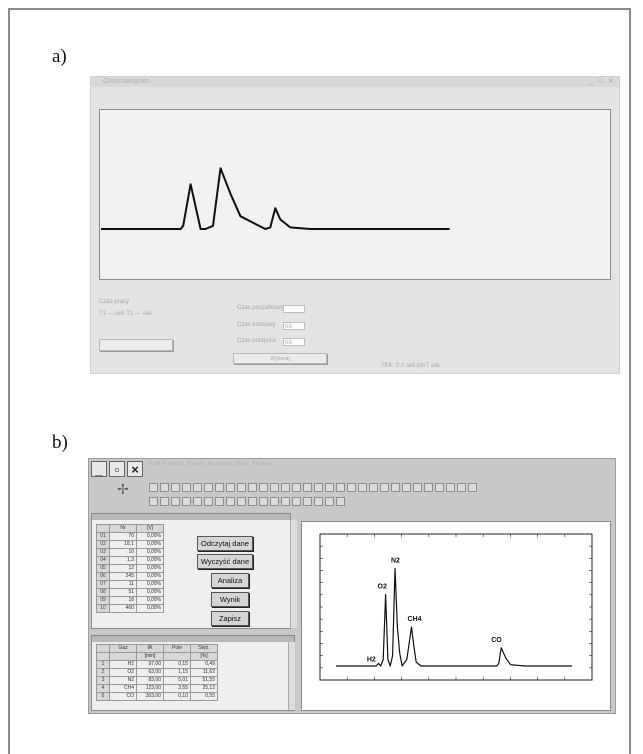 The image size is (643, 754). Describe the element at coordinates (150, 696) in the screenshot. I see `table-cell: 303,00` at that location.